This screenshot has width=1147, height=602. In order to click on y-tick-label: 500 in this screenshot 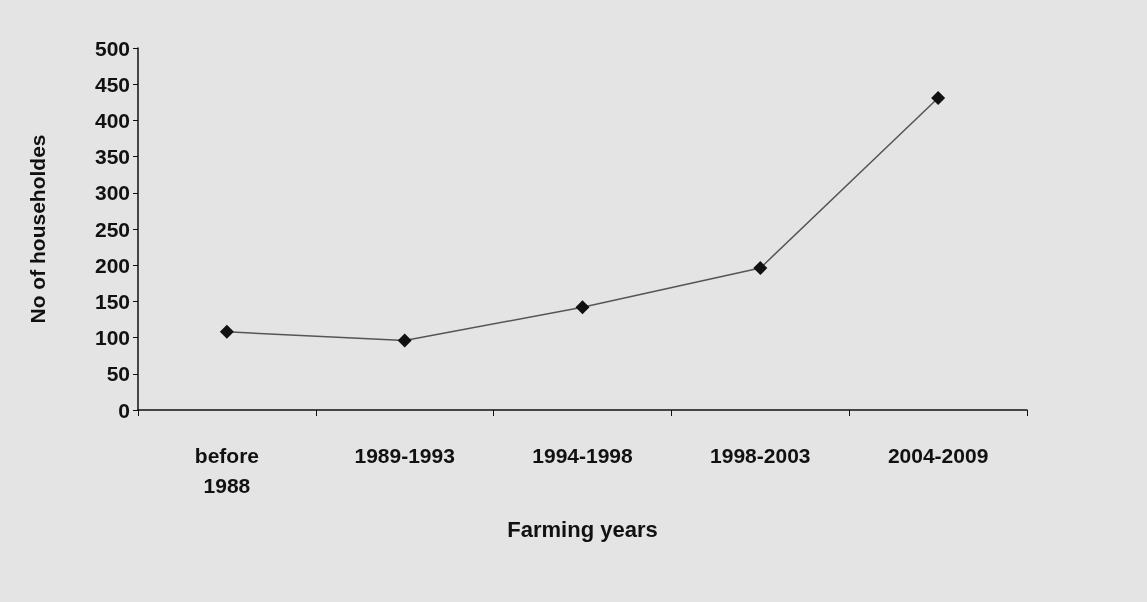, I will do `click(112, 48)`.